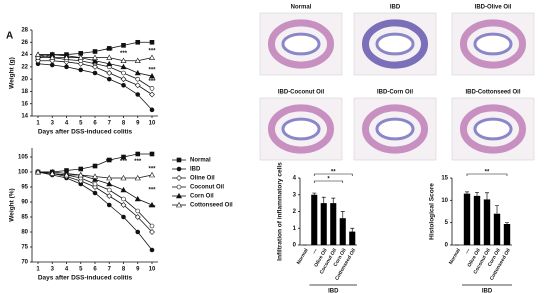 The image size is (548, 293). What do you see at coordinates (200, 161) in the screenshot?
I see `legend-label: Normal` at bounding box center [200, 161].